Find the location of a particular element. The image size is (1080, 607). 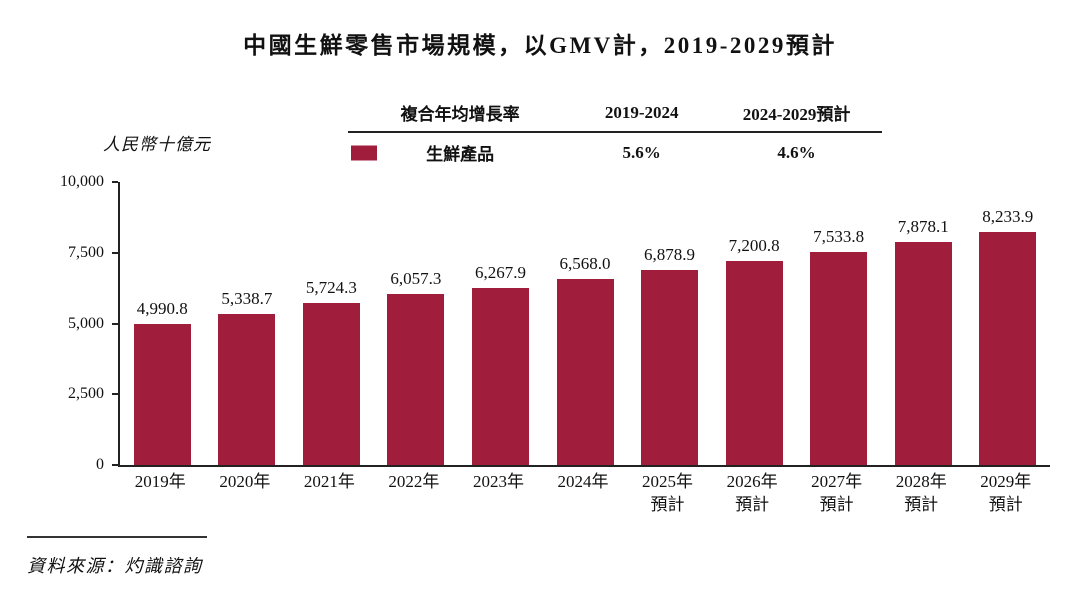

bar-value-label: 4,990.8 is located at coordinates (162, 308).